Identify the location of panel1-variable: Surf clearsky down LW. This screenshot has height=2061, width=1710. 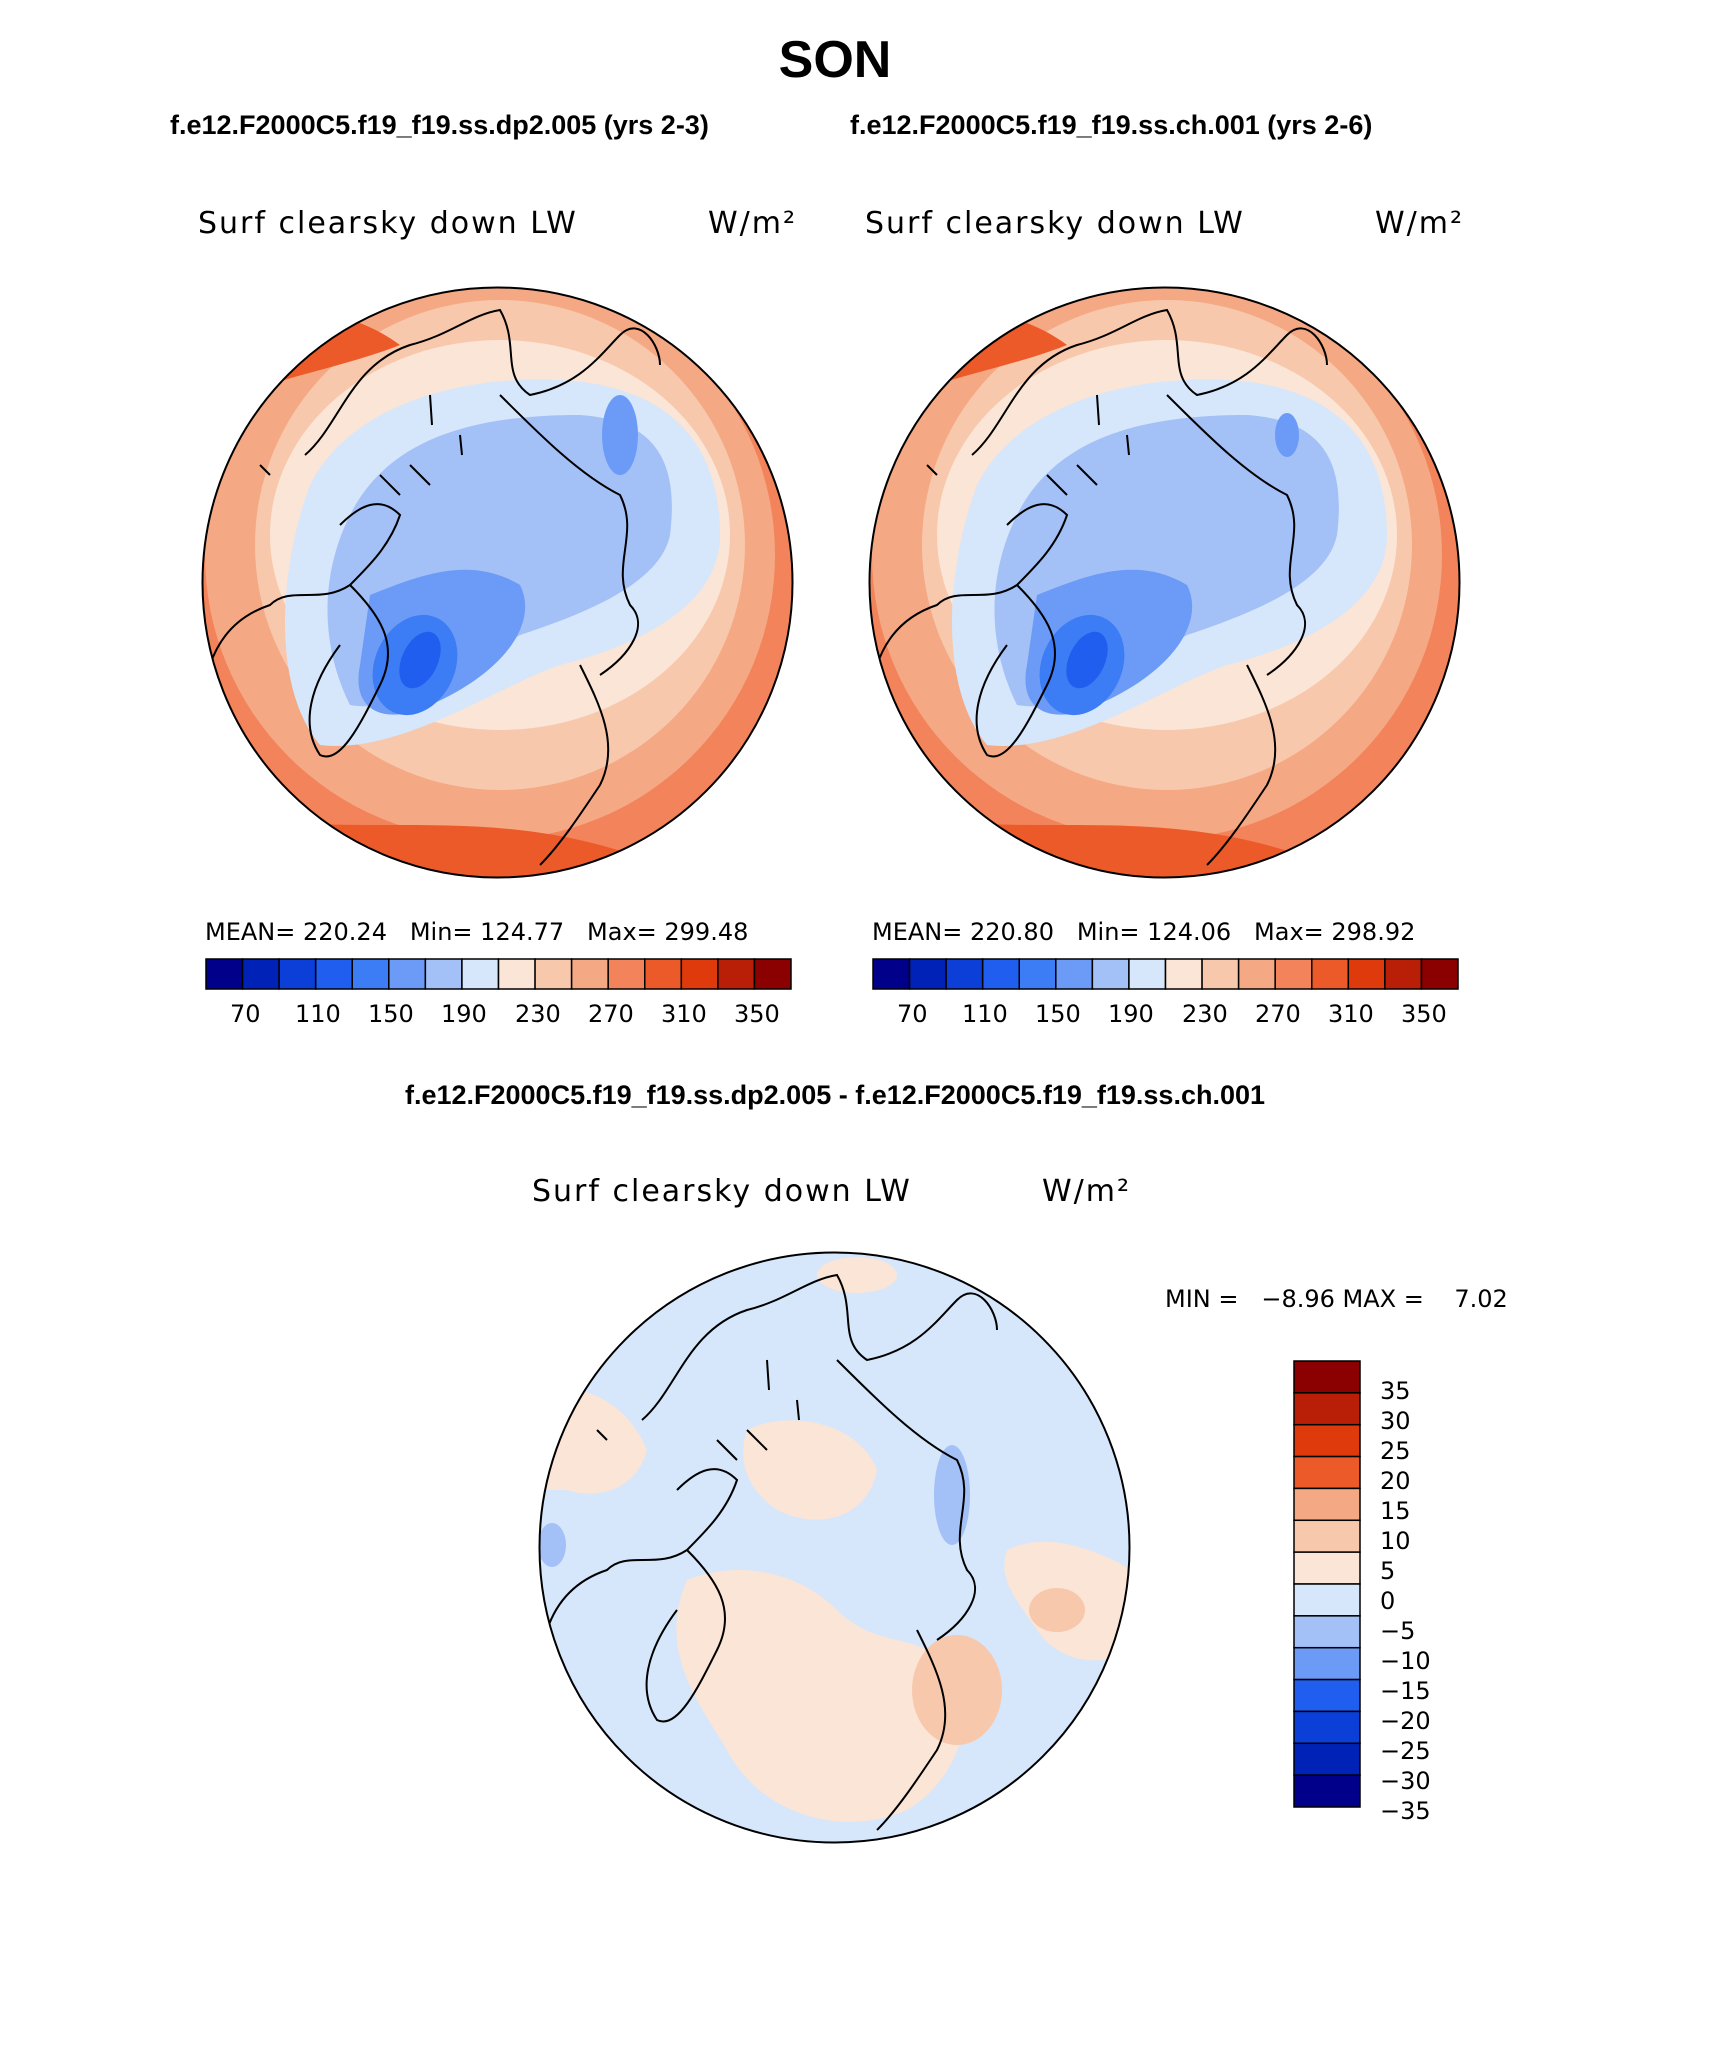
(388, 223).